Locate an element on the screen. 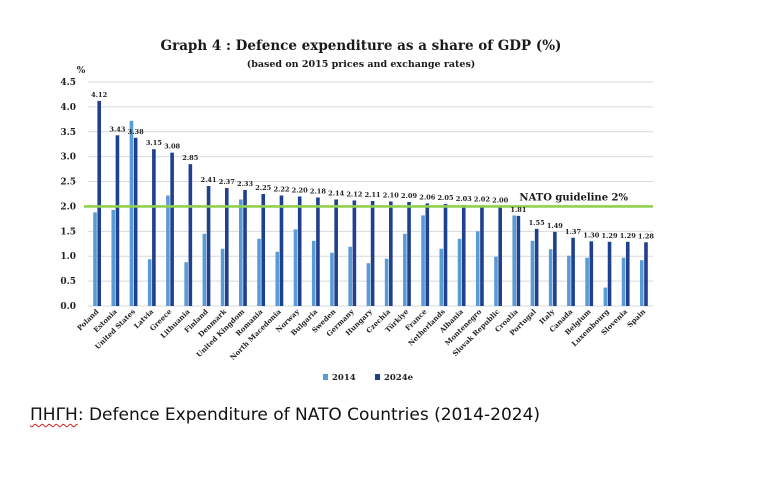  bar-2014-greece is located at coordinates (168, 250).